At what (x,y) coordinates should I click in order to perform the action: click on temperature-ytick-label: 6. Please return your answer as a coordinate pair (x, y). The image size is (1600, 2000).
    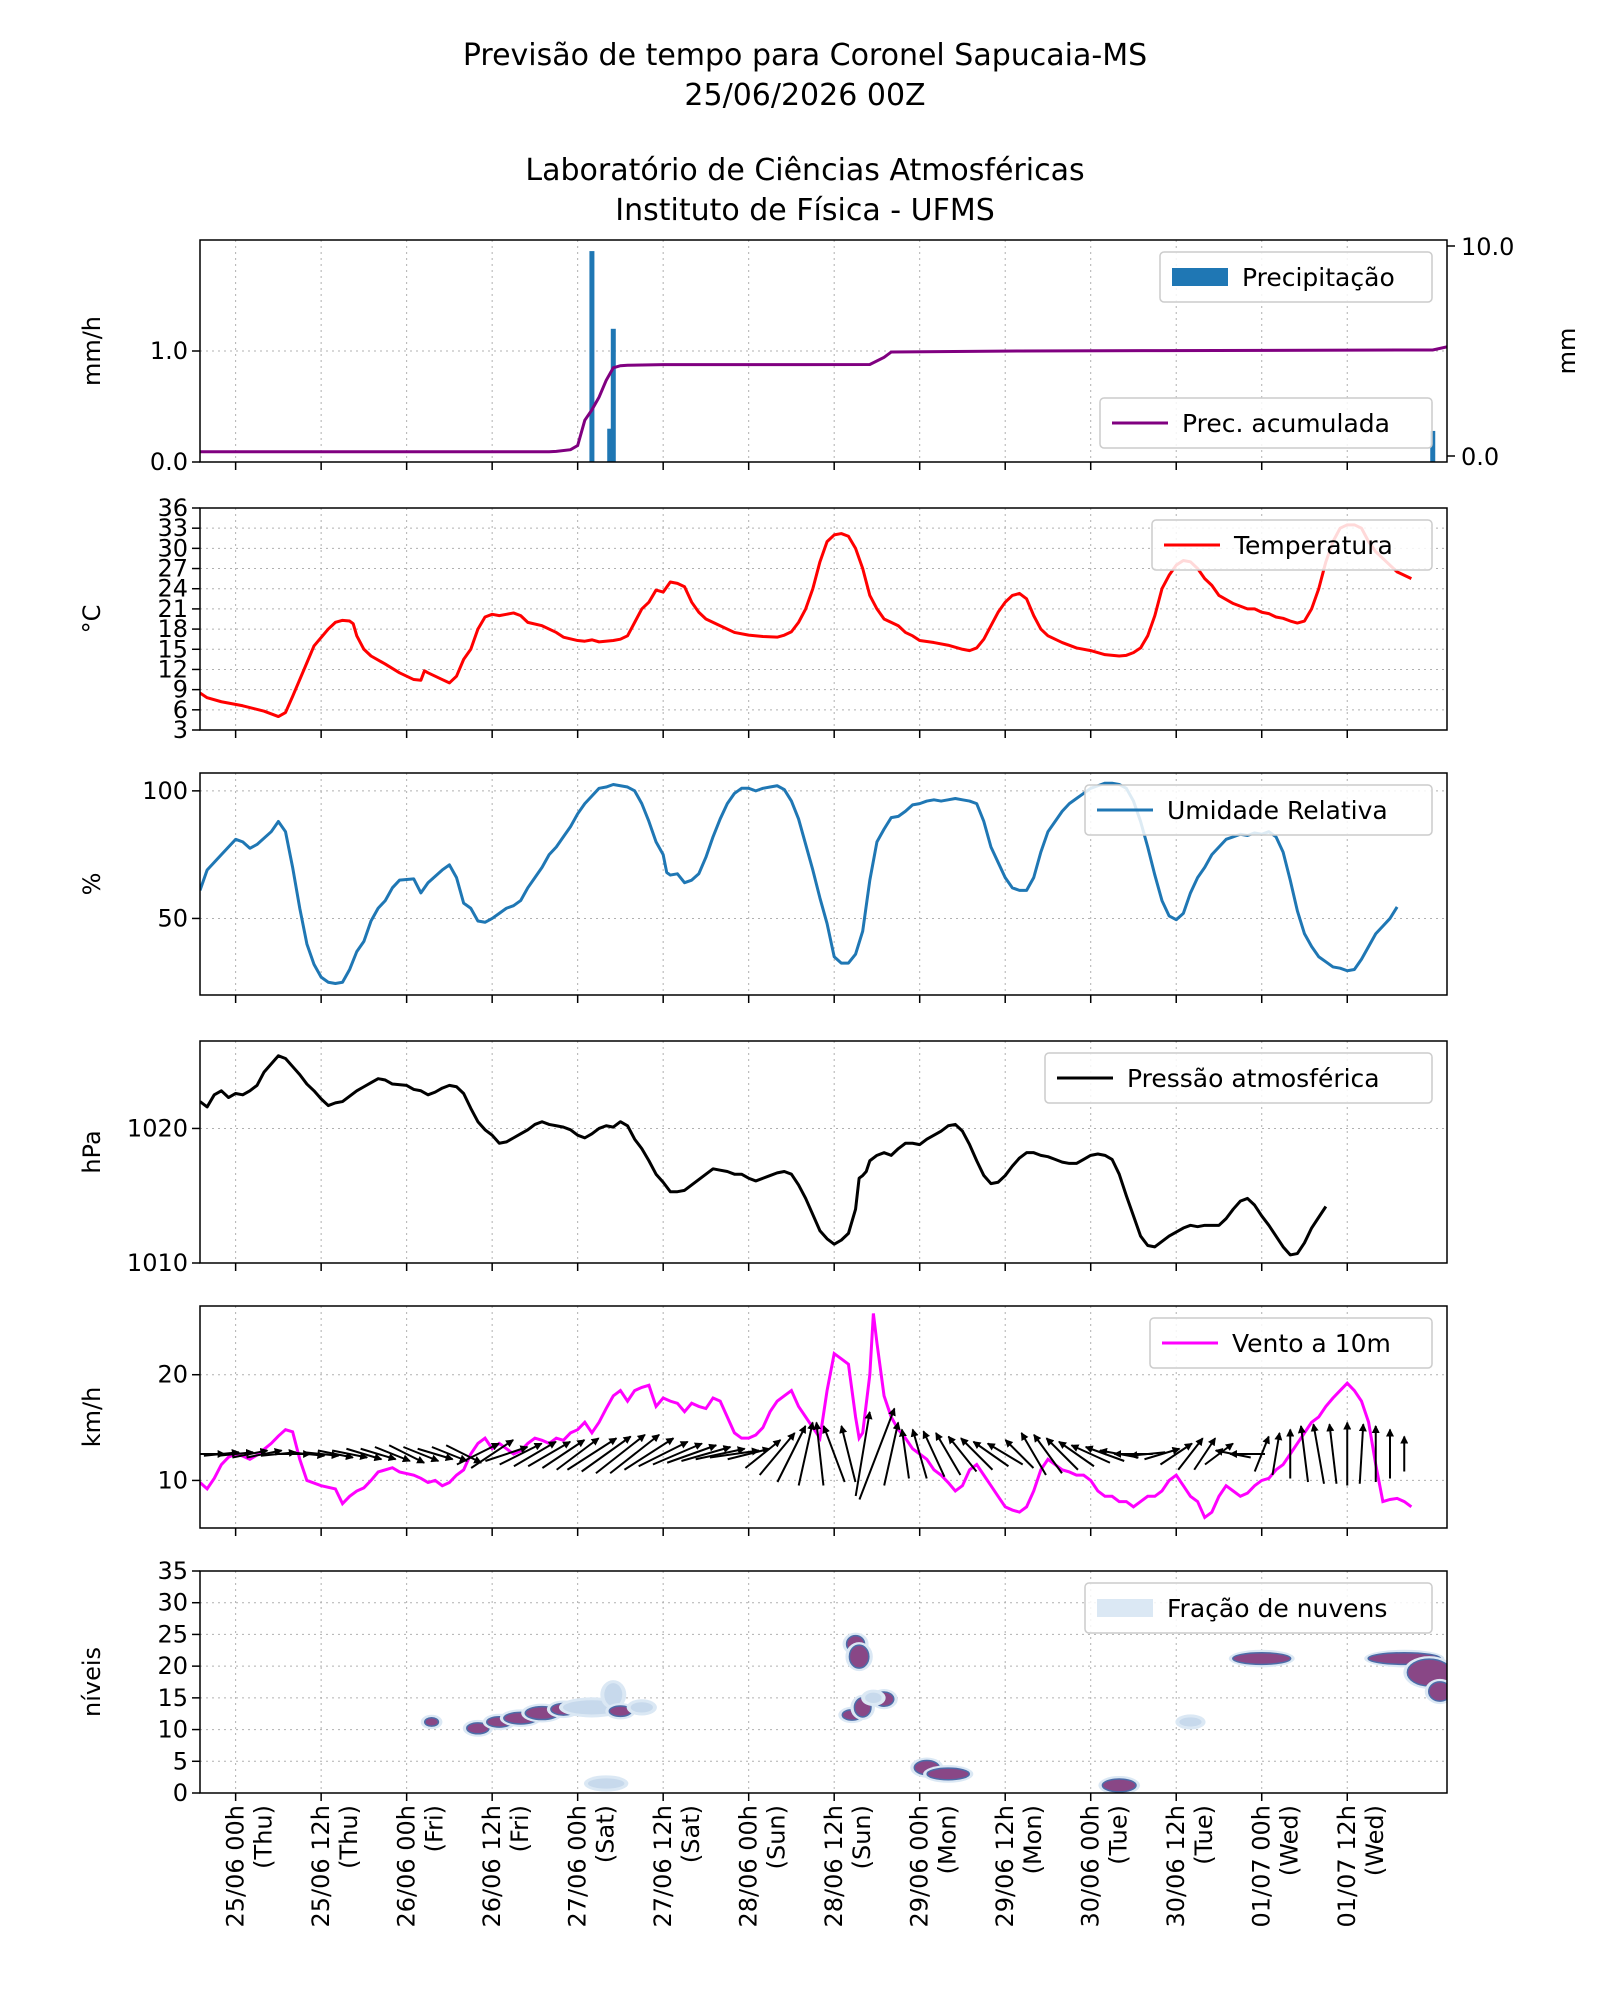
    Looking at the image, I should click on (180, 710).